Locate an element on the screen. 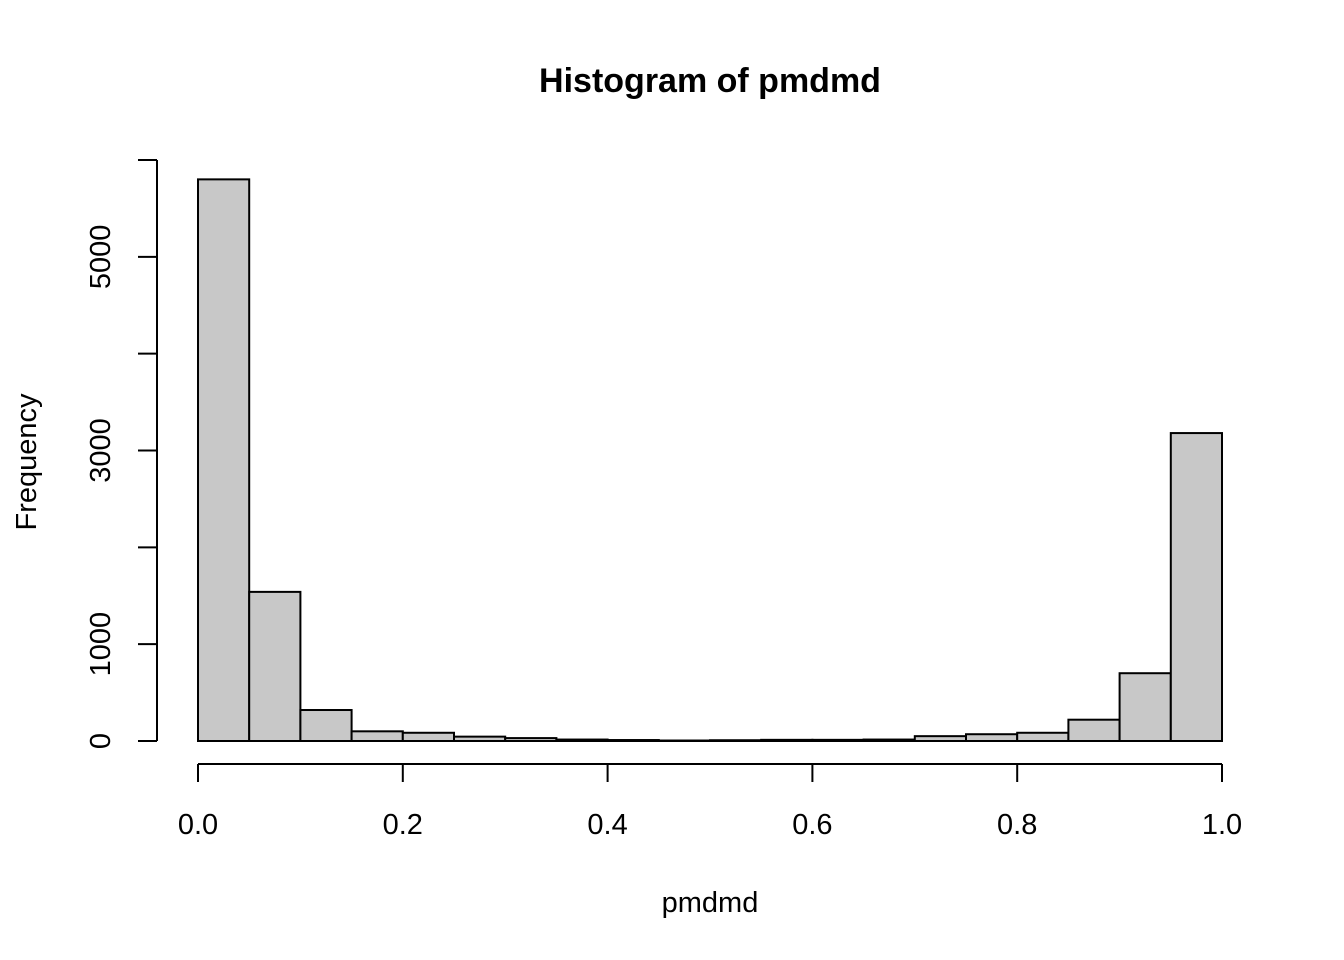 Image resolution: width=1344 pixels, height=960 pixels. x-axis: 0.0 0.2 0.4 0.6 0.8 1.0 is located at coordinates (710, 802).